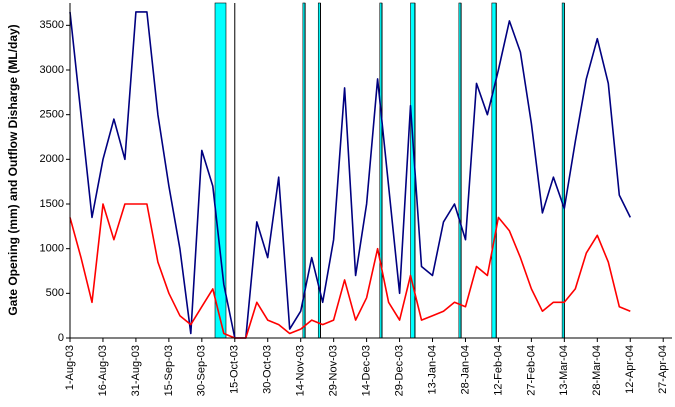 The height and width of the screenshot is (407, 675). Describe the element at coordinates (399, 370) in the screenshot. I see `x-tick-label: 29-Dec-03` at that location.